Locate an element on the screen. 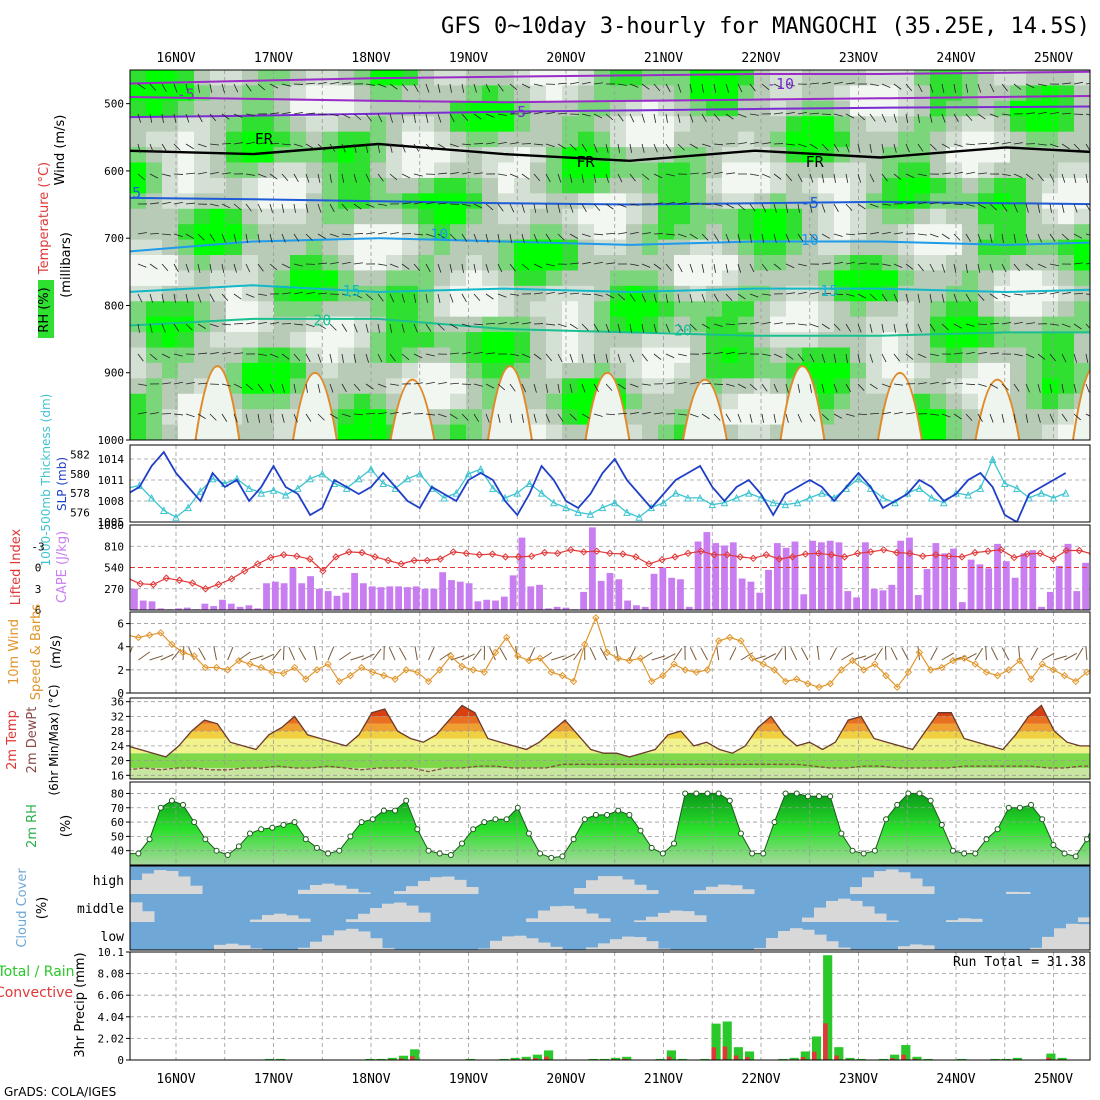 The height and width of the screenshot is (1100, 1100). thickness-tick-label: 580 is located at coordinates (80, 474).